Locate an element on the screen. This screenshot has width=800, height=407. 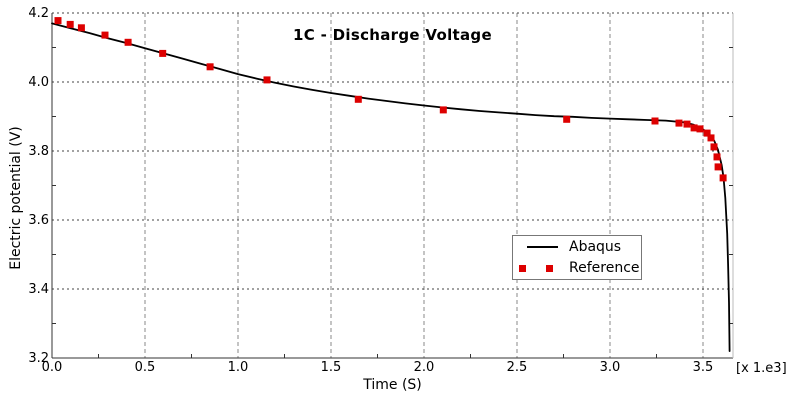
x-tick-label: 3.5 is located at coordinates (703, 367).